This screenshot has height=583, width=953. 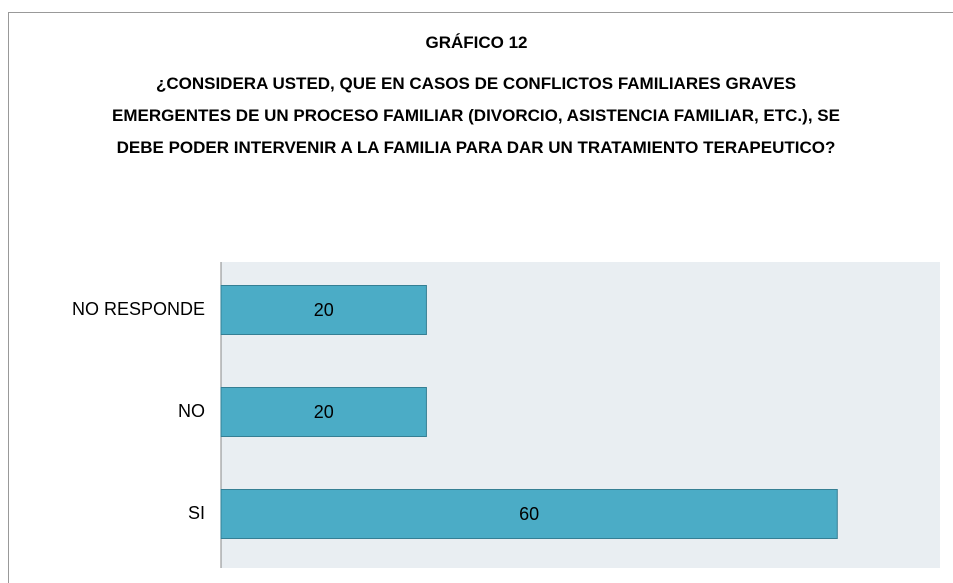 I want to click on data-label: 60, so click(x=529, y=514).